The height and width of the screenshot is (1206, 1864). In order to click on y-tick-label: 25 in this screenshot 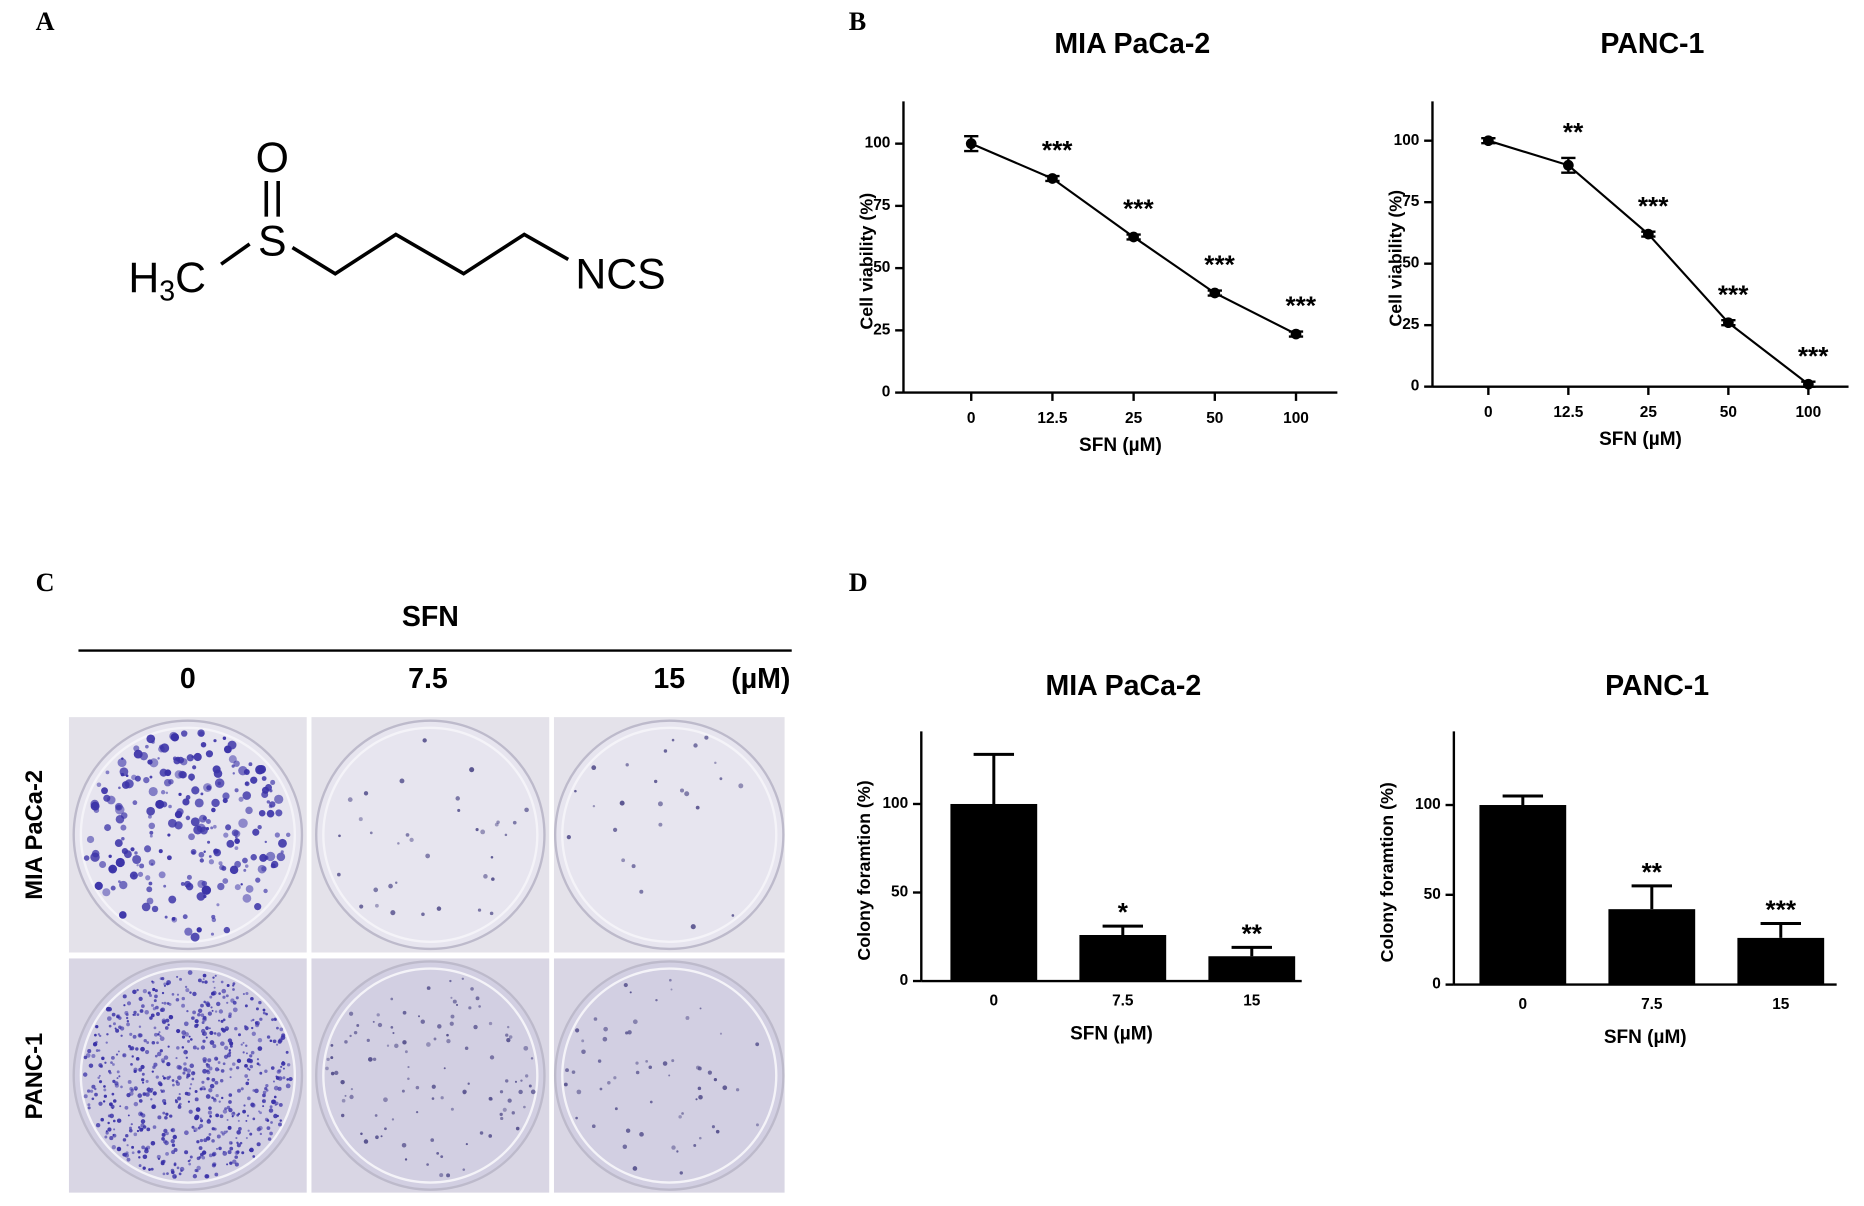, I will do `click(1411, 324)`.